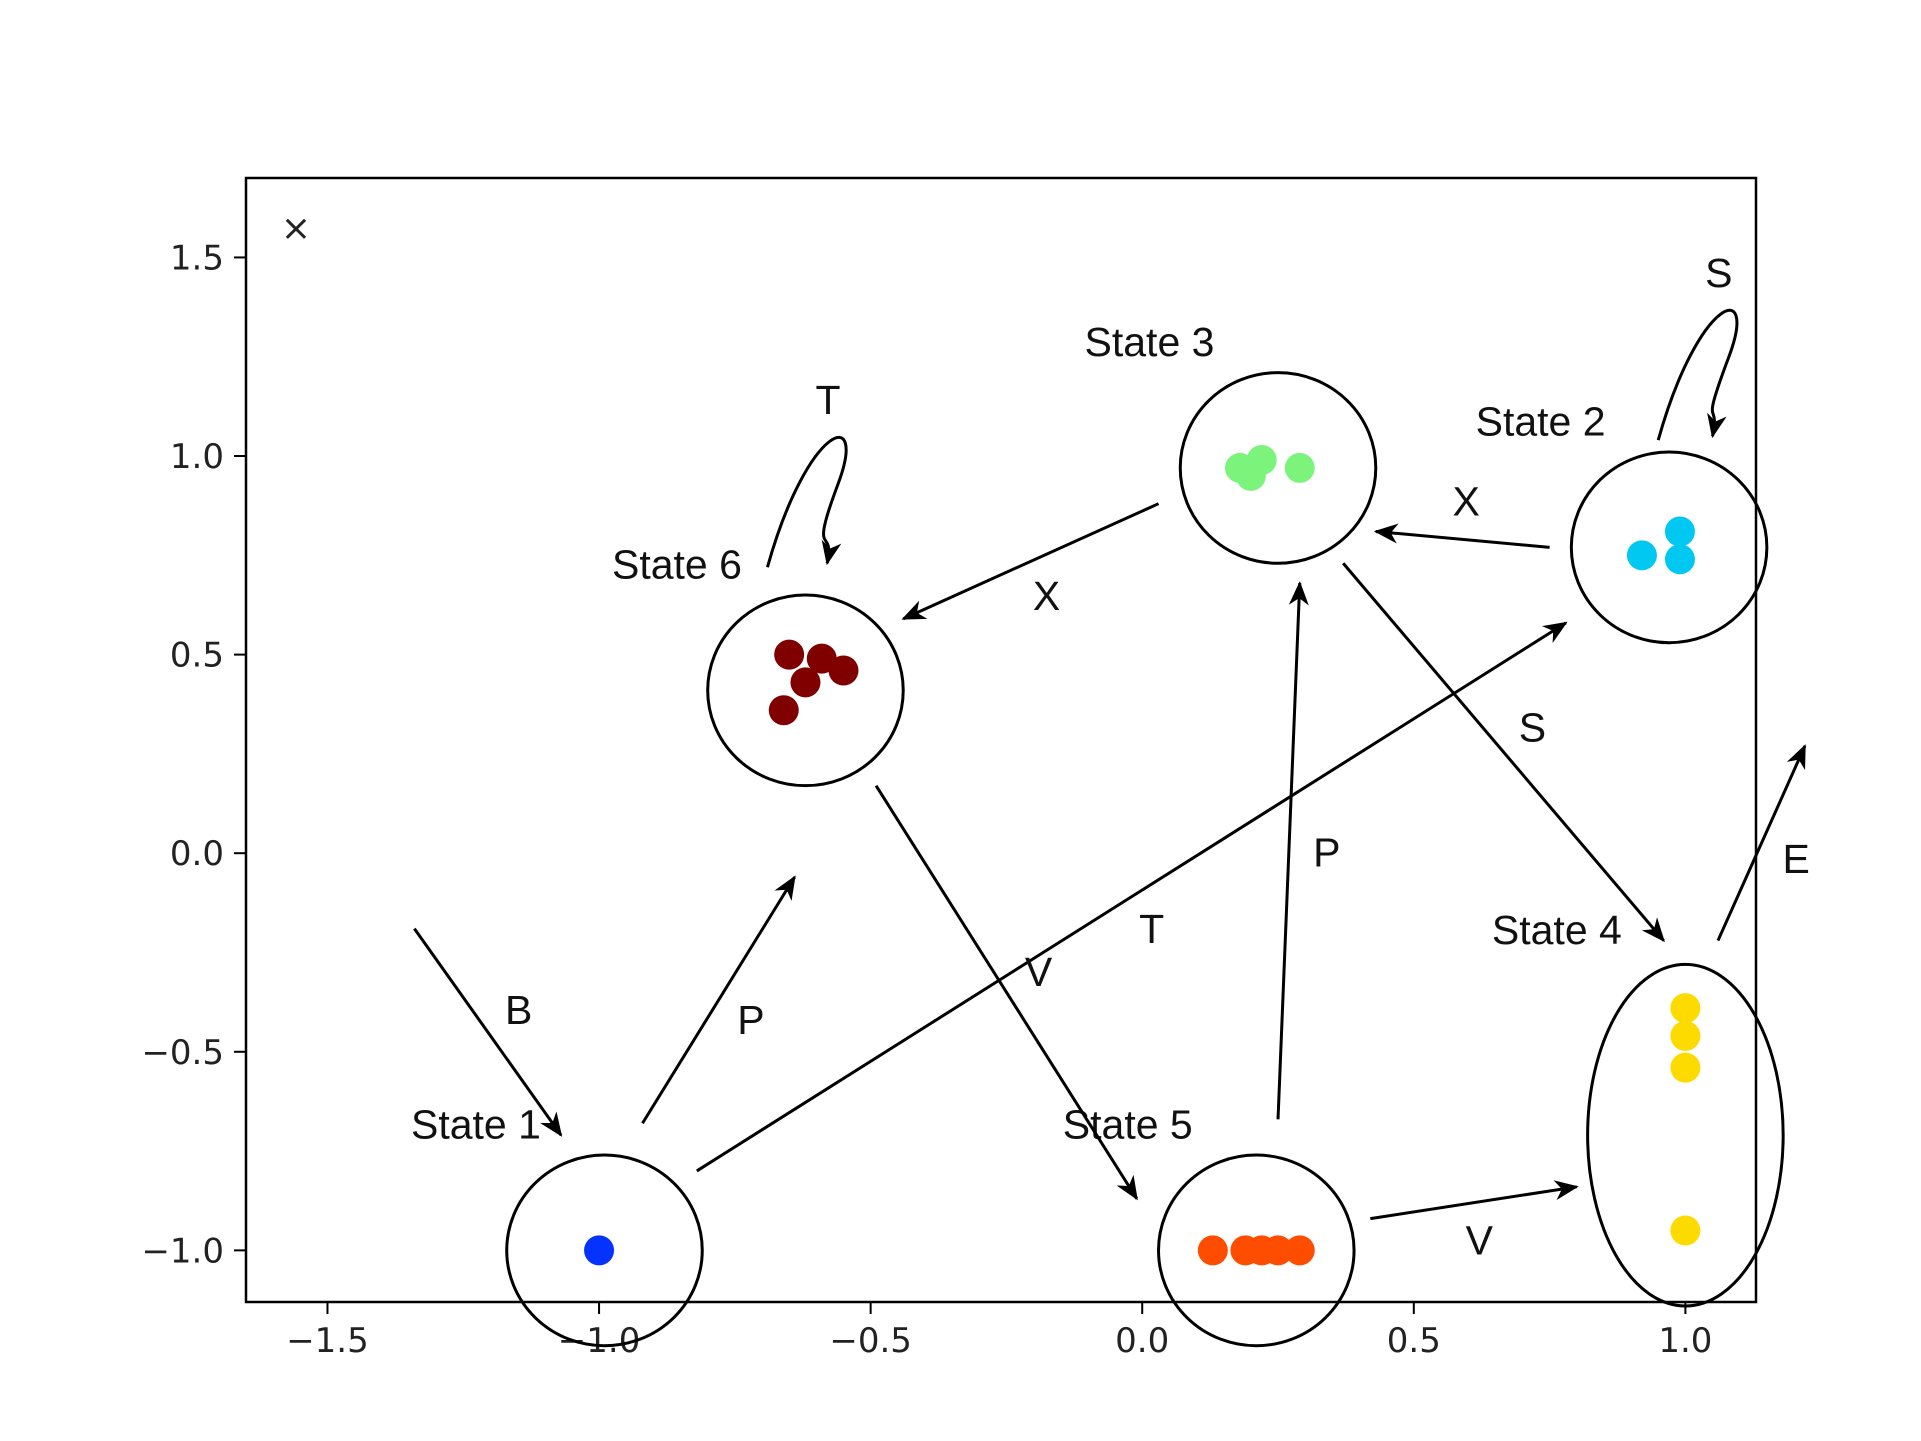  What do you see at coordinates (1685, 1341) in the screenshot?
I see `x-tick-label: 1.0` at bounding box center [1685, 1341].